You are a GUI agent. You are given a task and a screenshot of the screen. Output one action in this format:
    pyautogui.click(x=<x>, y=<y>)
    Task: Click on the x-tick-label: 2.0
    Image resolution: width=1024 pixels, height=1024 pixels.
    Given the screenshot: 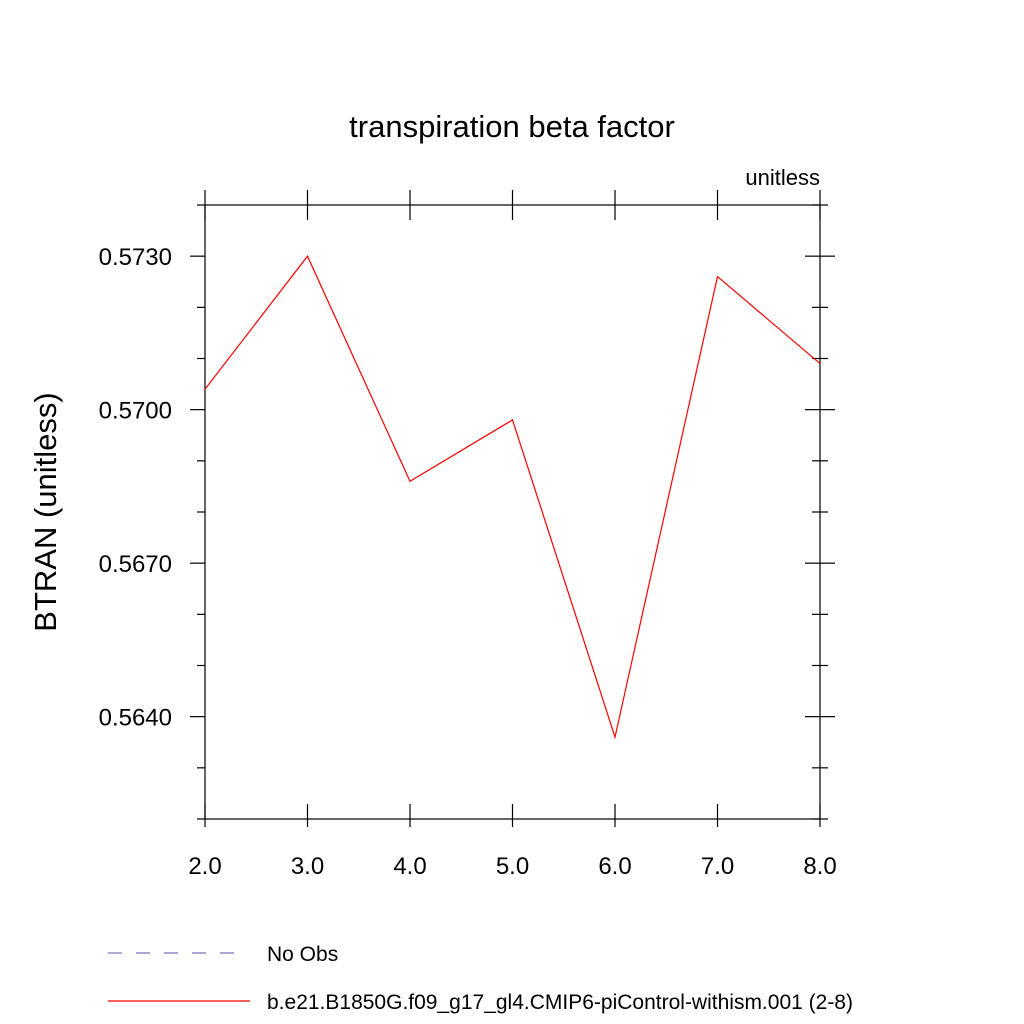 What is the action you would take?
    pyautogui.click(x=204, y=866)
    